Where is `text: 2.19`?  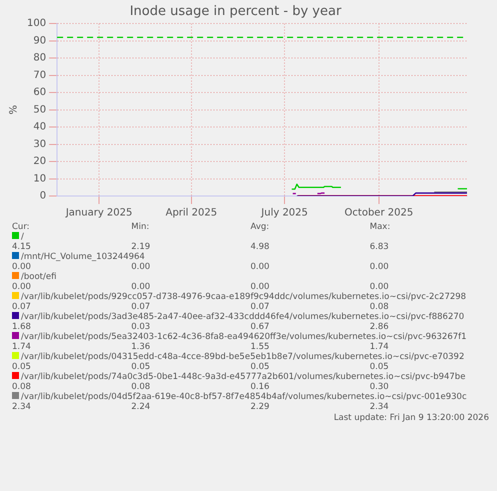 text: 2.19 is located at coordinates (141, 247).